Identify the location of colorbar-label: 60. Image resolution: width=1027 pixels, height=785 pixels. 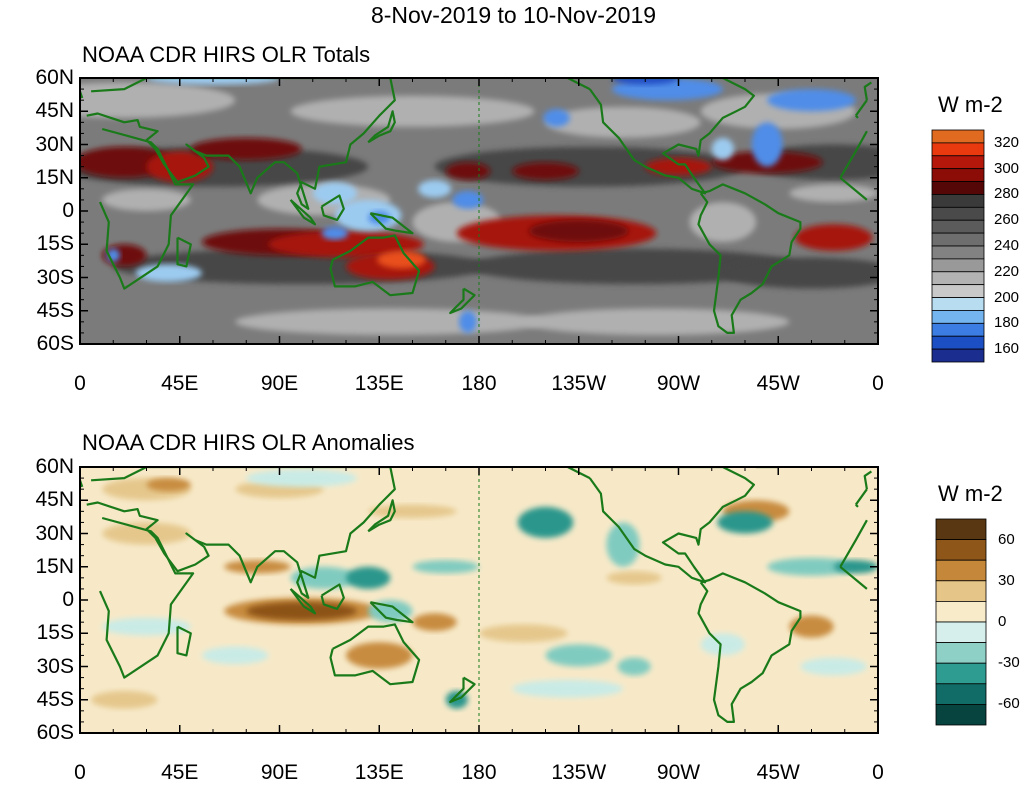
(1006, 539).